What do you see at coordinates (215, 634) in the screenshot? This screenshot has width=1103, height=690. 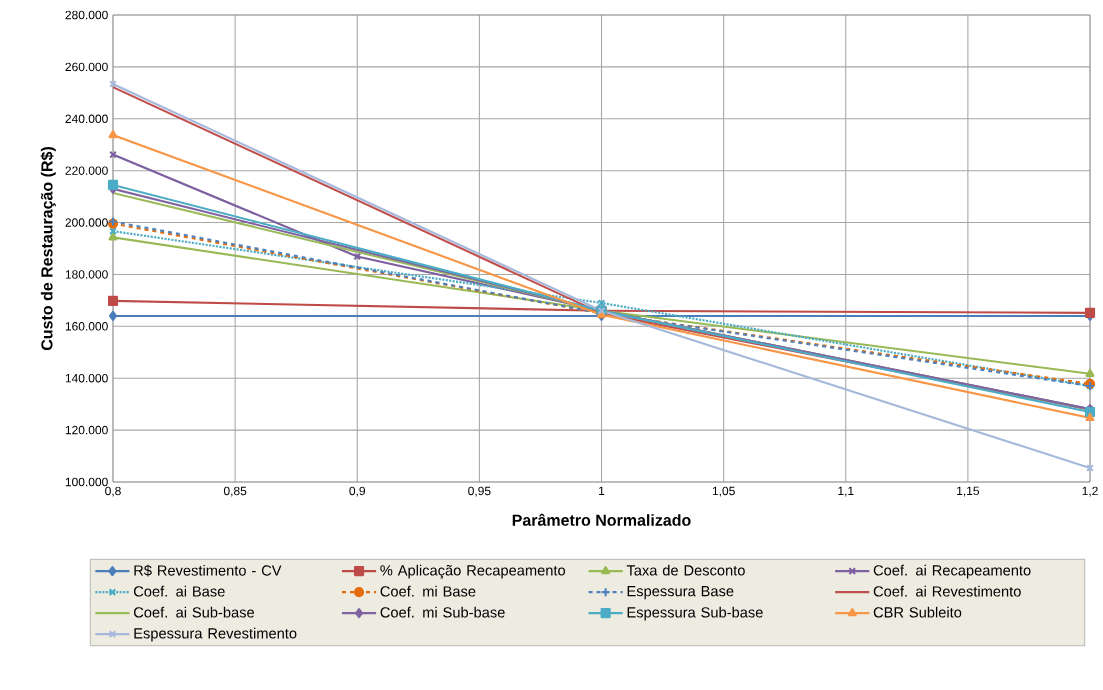 I see `legend-label: Espessura Revestimento` at bounding box center [215, 634].